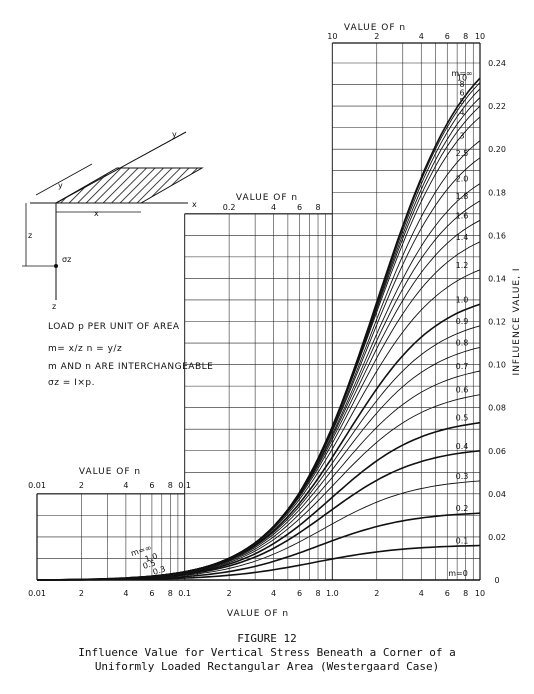 The width and height of the screenshot is (534, 694). I want to click on y-tick-label: 0.12, so click(497, 322).